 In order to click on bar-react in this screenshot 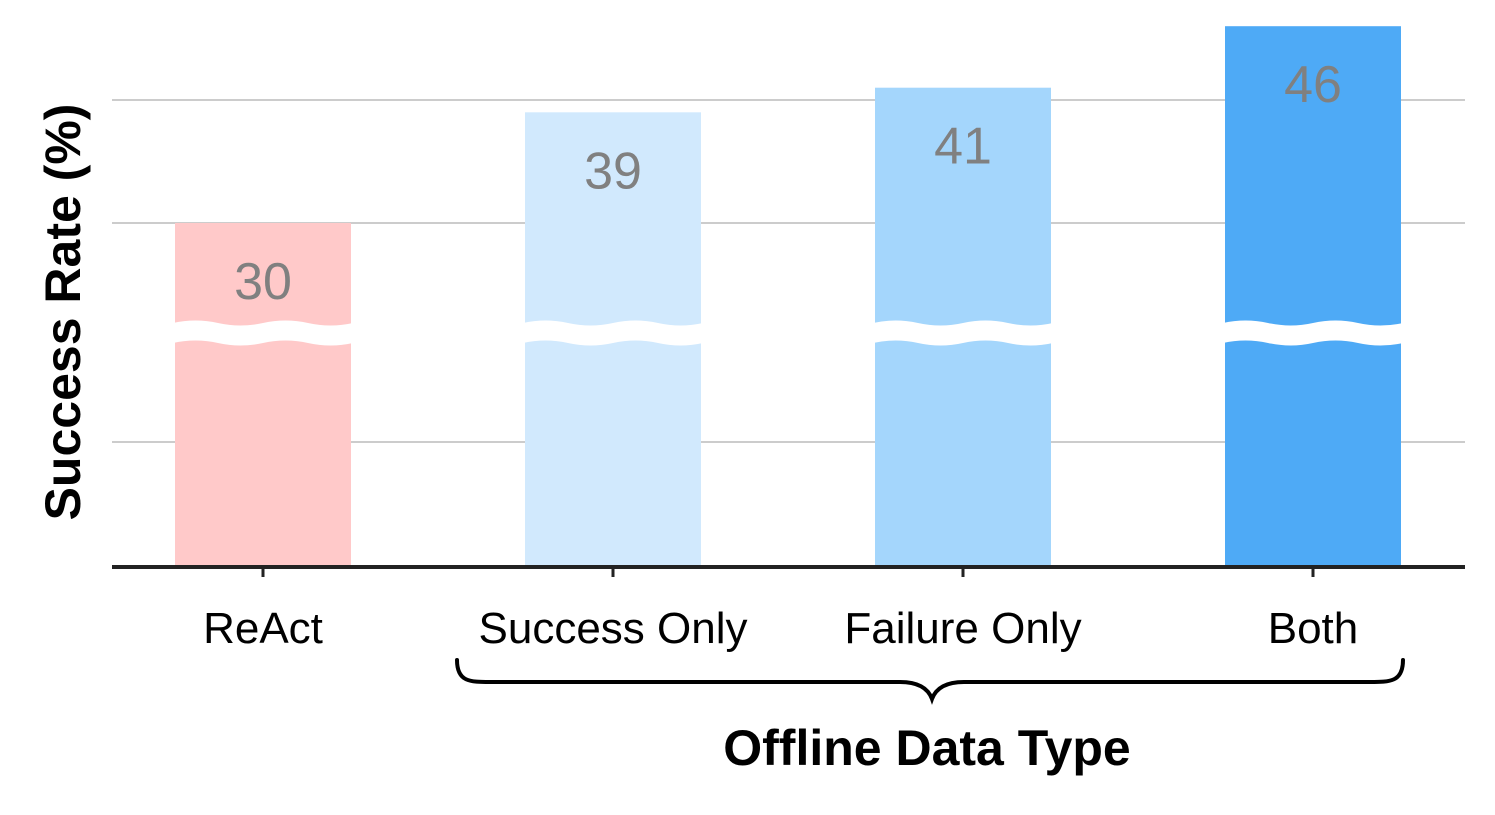, I will do `click(263, 395)`.